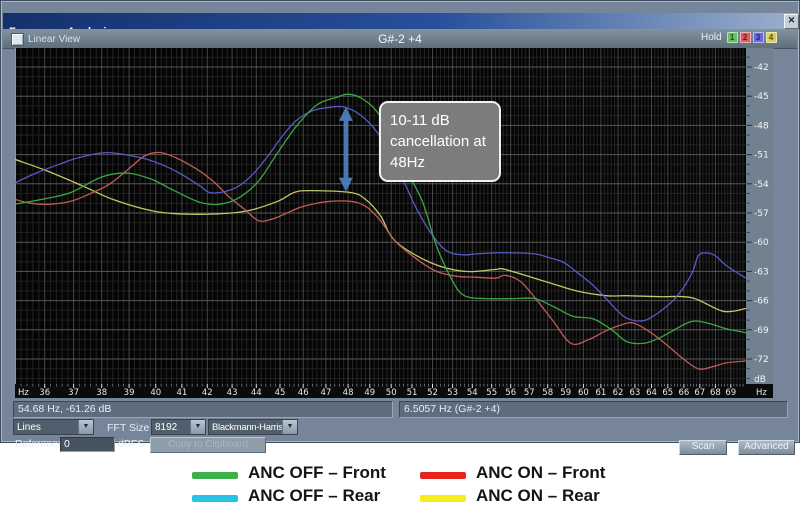 The image size is (800, 520). I want to click on svg-text: 50, so click(391, 393).